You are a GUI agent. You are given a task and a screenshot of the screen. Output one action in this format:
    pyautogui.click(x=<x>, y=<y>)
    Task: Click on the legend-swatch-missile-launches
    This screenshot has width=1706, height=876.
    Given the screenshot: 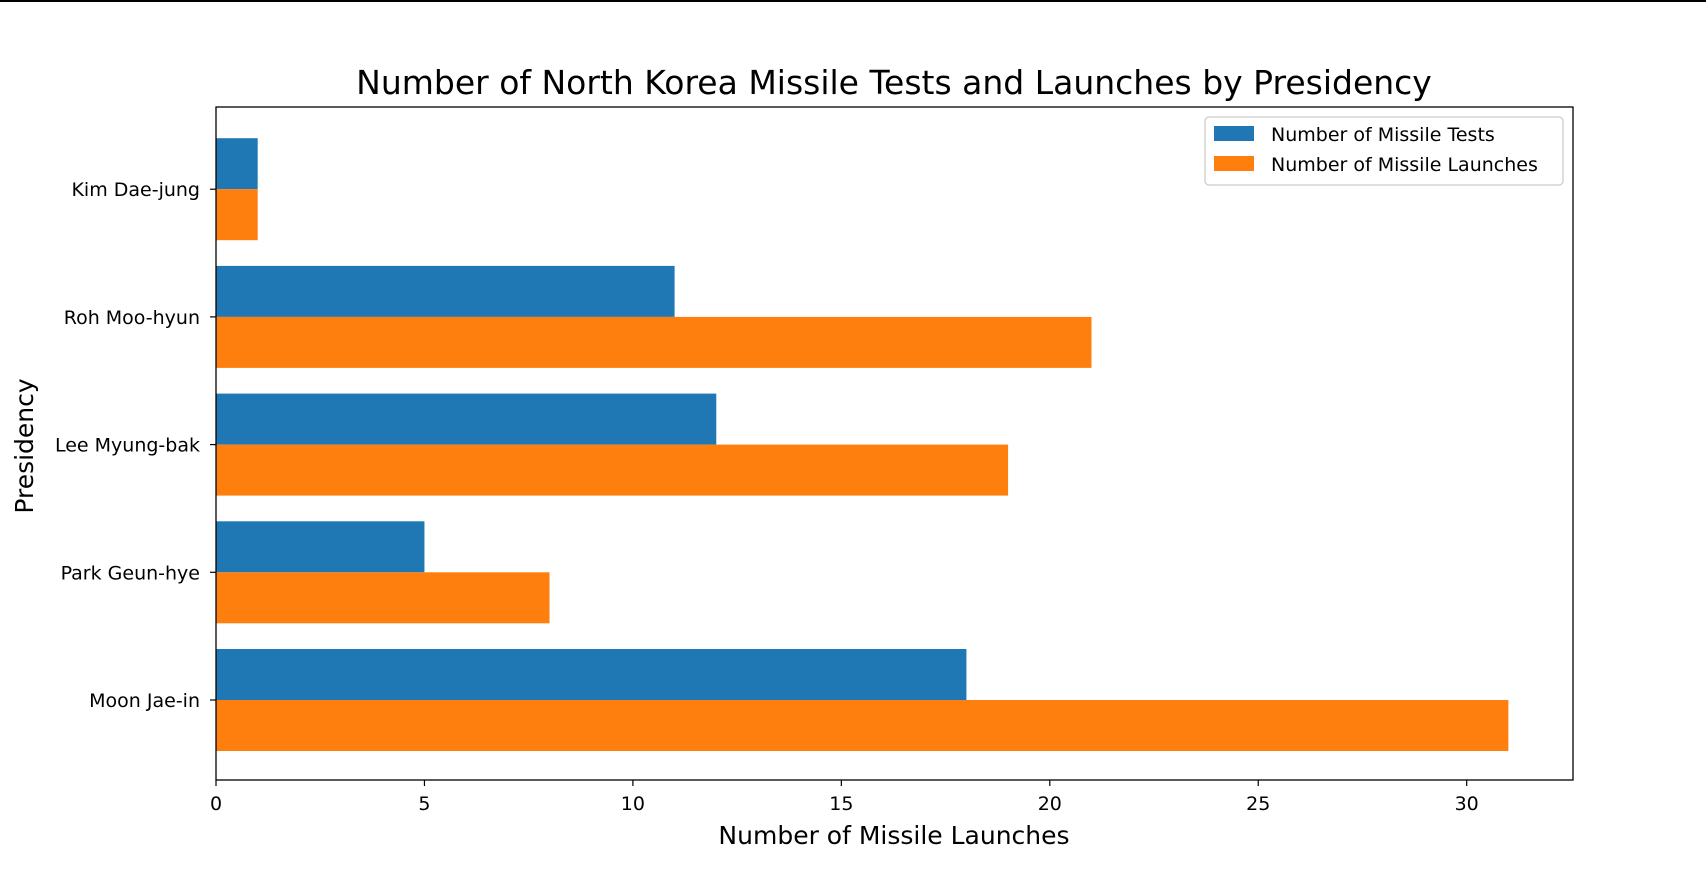 What is the action you would take?
    pyautogui.click(x=1234, y=163)
    